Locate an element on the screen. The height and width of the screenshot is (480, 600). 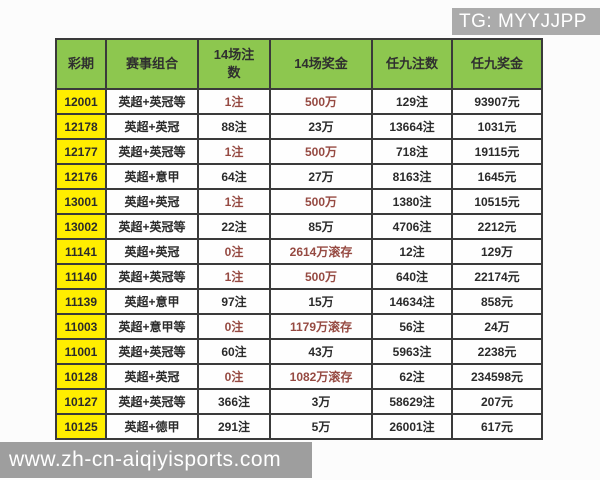
cell-bets14: 60注 is located at coordinates (234, 351).